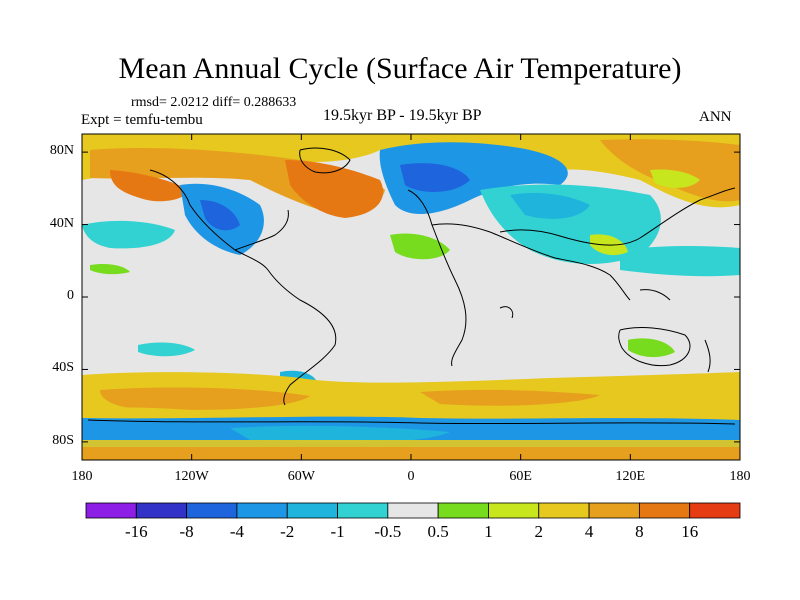  What do you see at coordinates (166, 349) in the screenshot?
I see `south-pacific-cool-patch` at bounding box center [166, 349].